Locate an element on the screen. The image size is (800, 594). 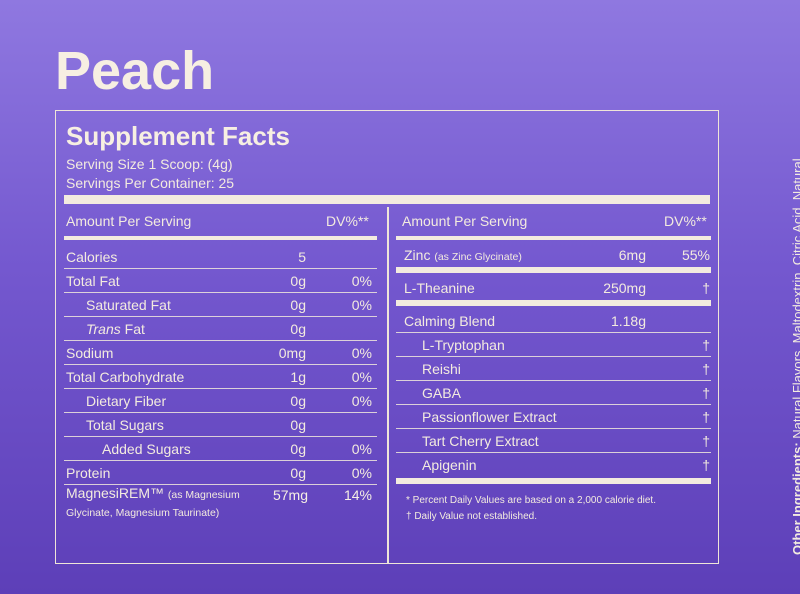
theanine-dv: † is located at coordinates (706, 288).